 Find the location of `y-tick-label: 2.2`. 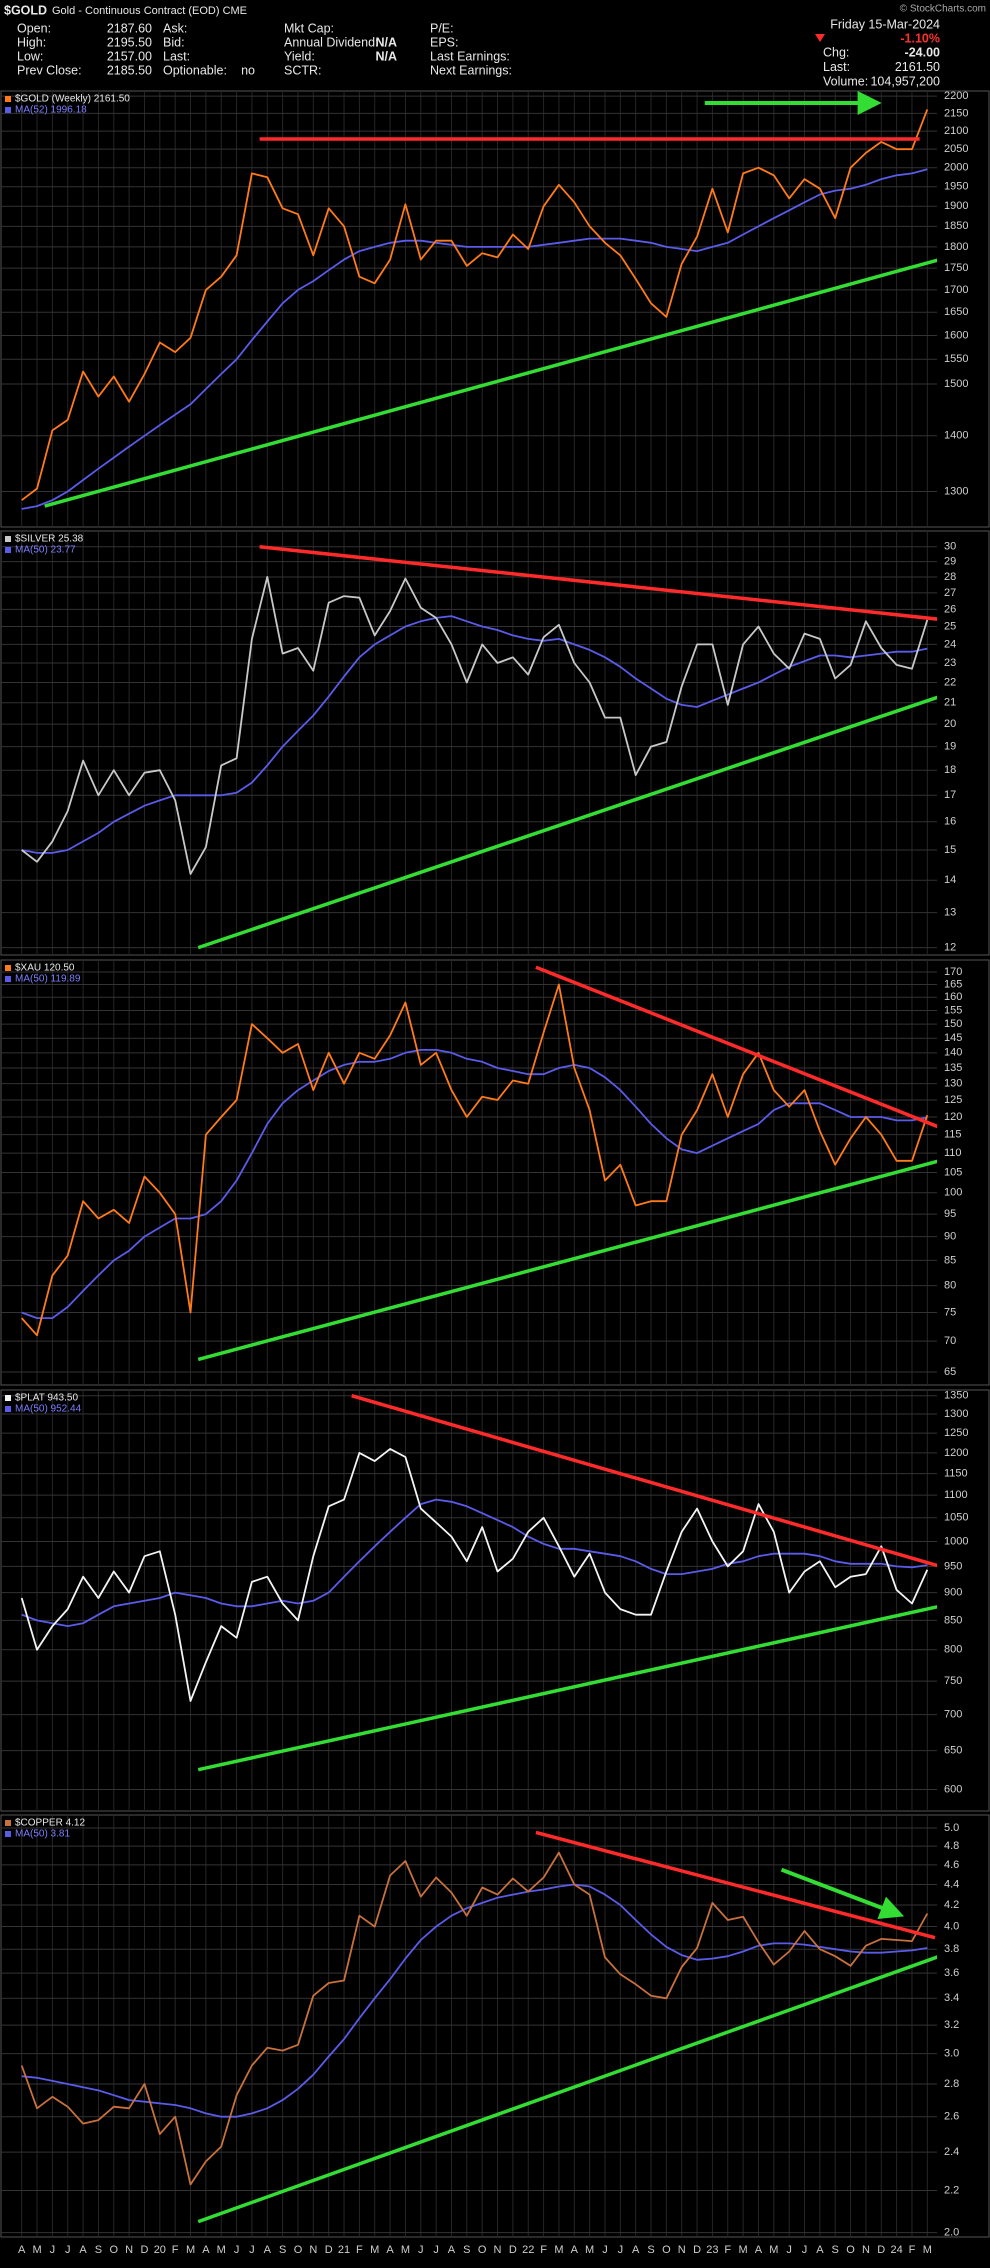

y-tick-label: 2.2 is located at coordinates (951, 2190).